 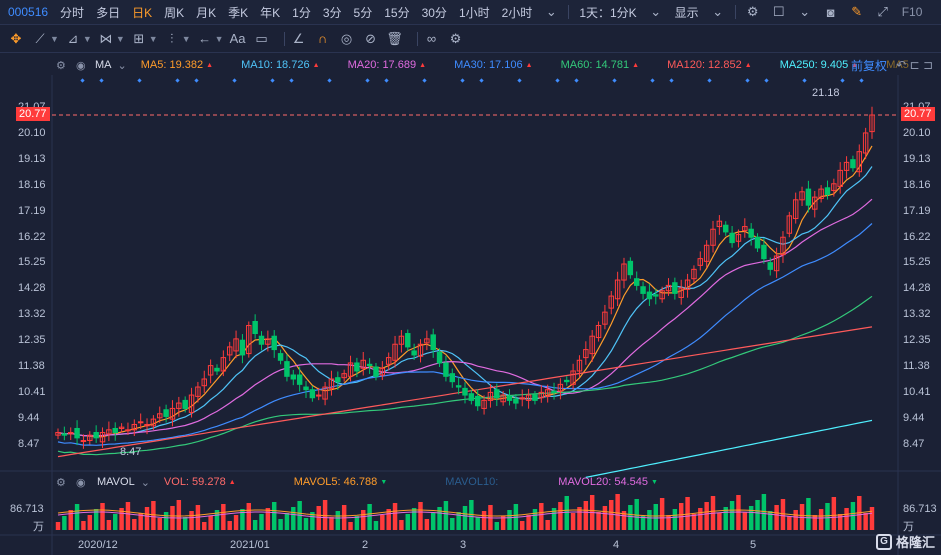 I want to click on crosshair-move-icon: ✥, so click(x=16, y=38).